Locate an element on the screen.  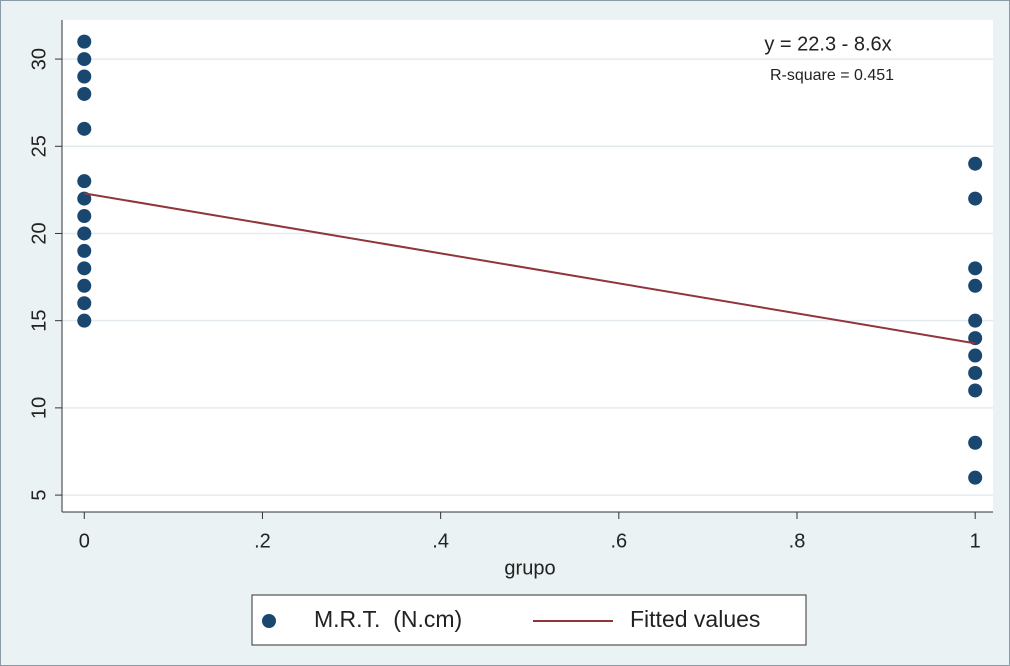
x-tick-label: 1 is located at coordinates (975, 541).